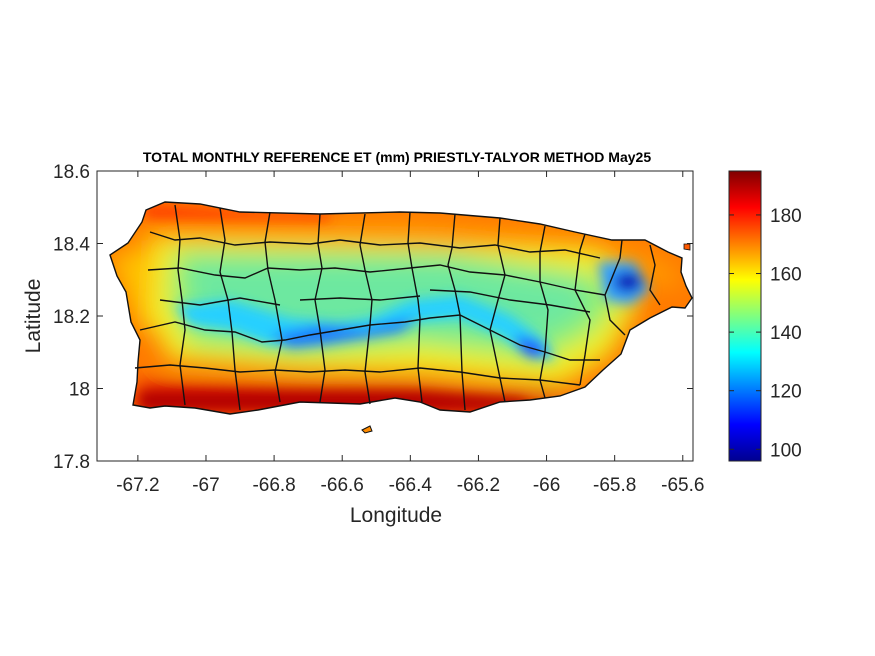 This screenshot has width=875, height=656. Describe the element at coordinates (745, 316) in the screenshot. I see `colorbar` at that location.